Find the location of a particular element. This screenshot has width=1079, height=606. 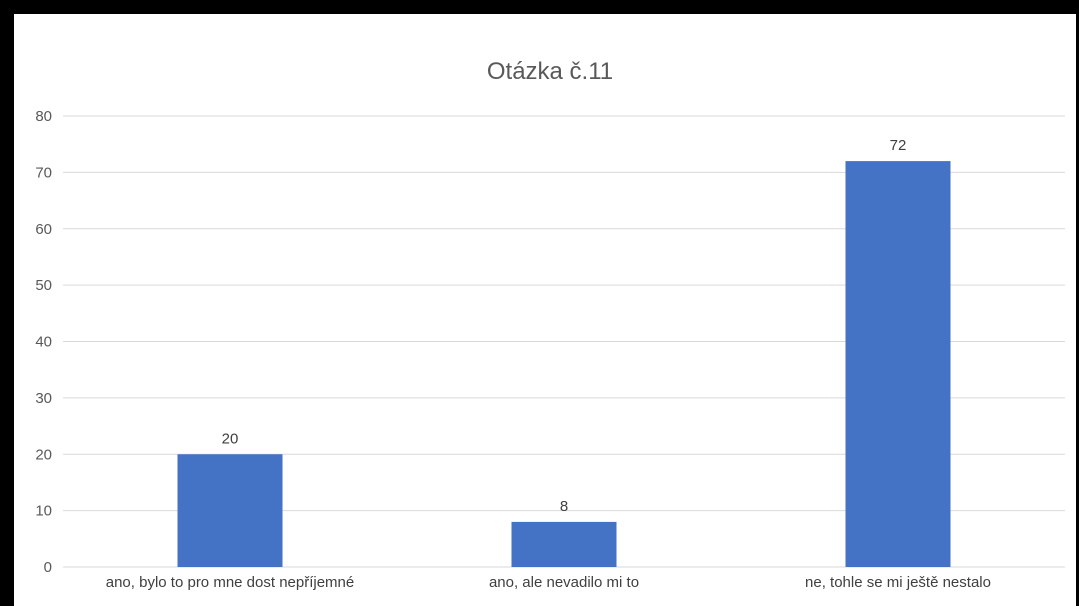

data-label: 8 is located at coordinates (564, 506).